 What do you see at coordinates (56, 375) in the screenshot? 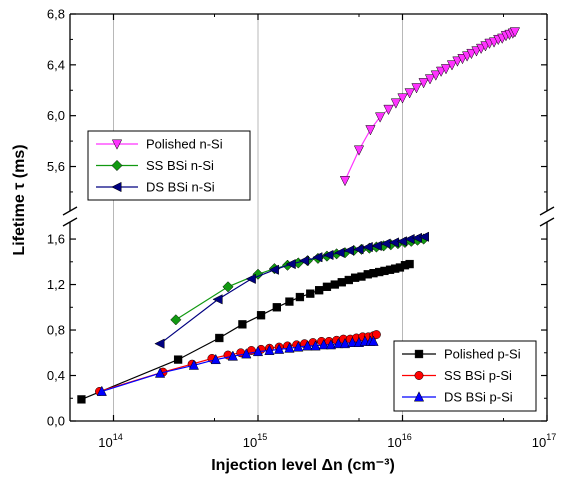
I see `y-tick-label-lower-1: 0,4` at bounding box center [56, 375].